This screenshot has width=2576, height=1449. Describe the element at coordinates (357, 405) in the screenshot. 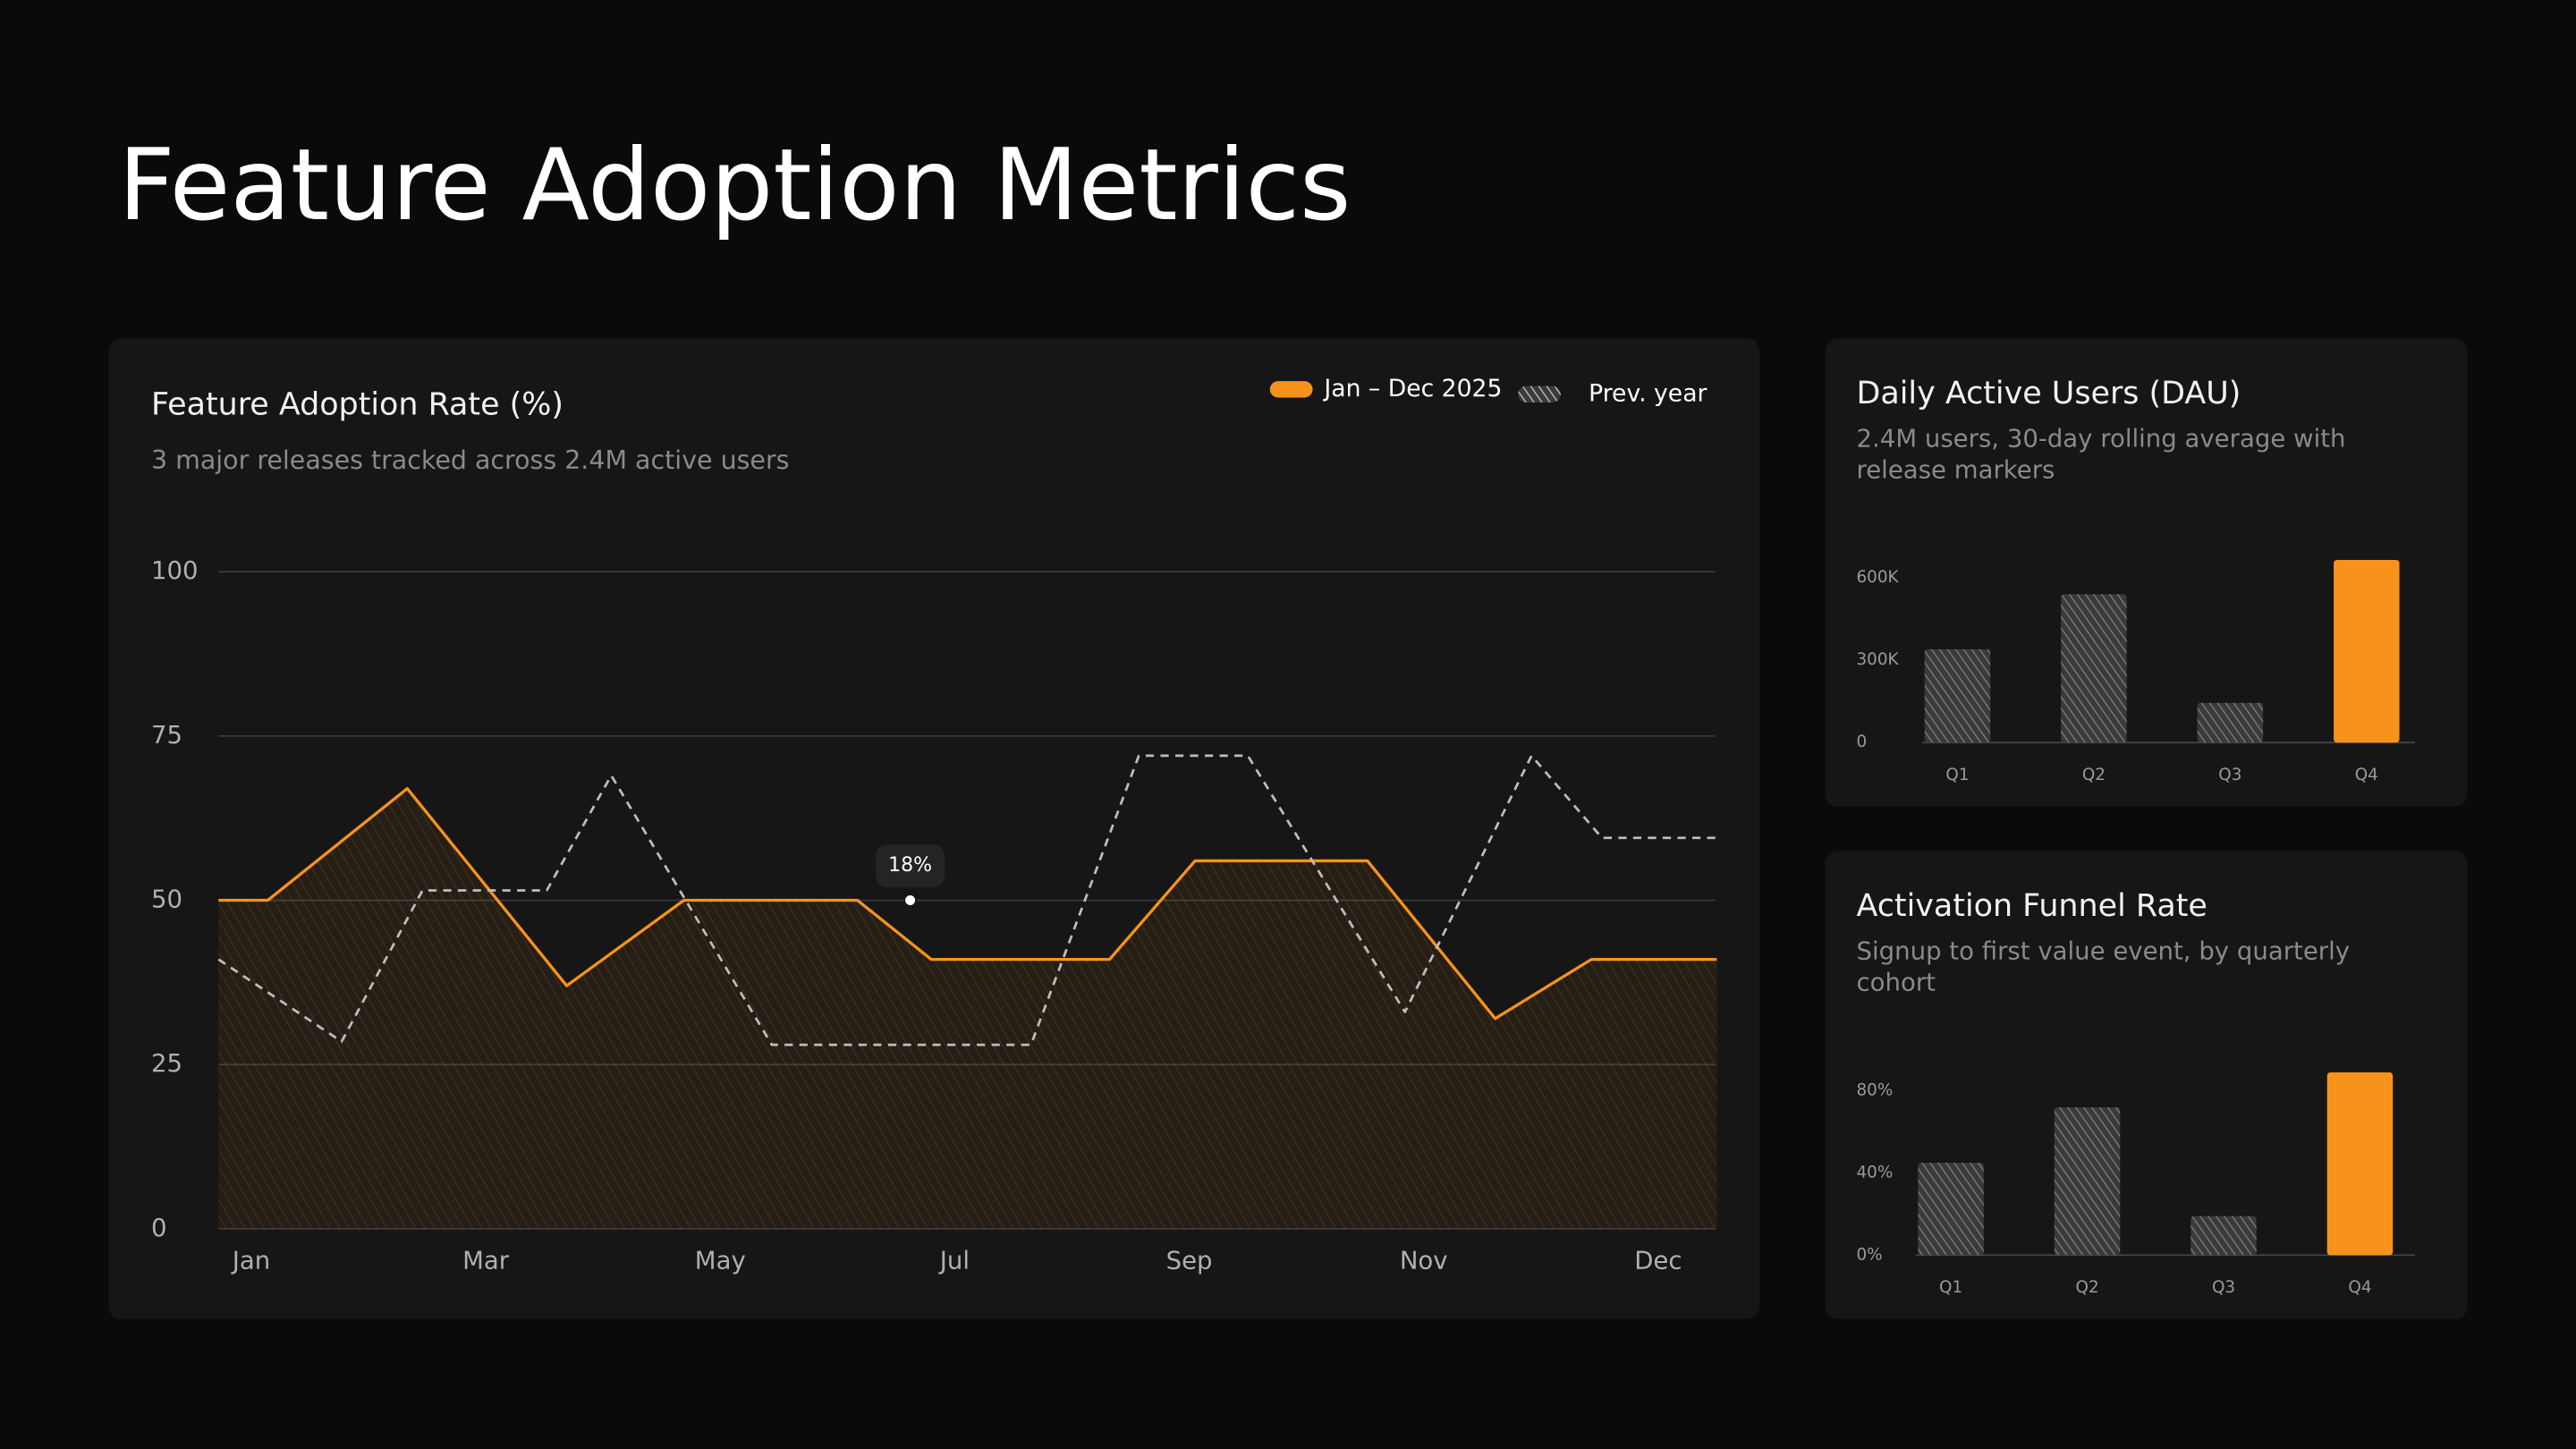

I see `chart-title: Feature Adoption Rate (%)` at that location.